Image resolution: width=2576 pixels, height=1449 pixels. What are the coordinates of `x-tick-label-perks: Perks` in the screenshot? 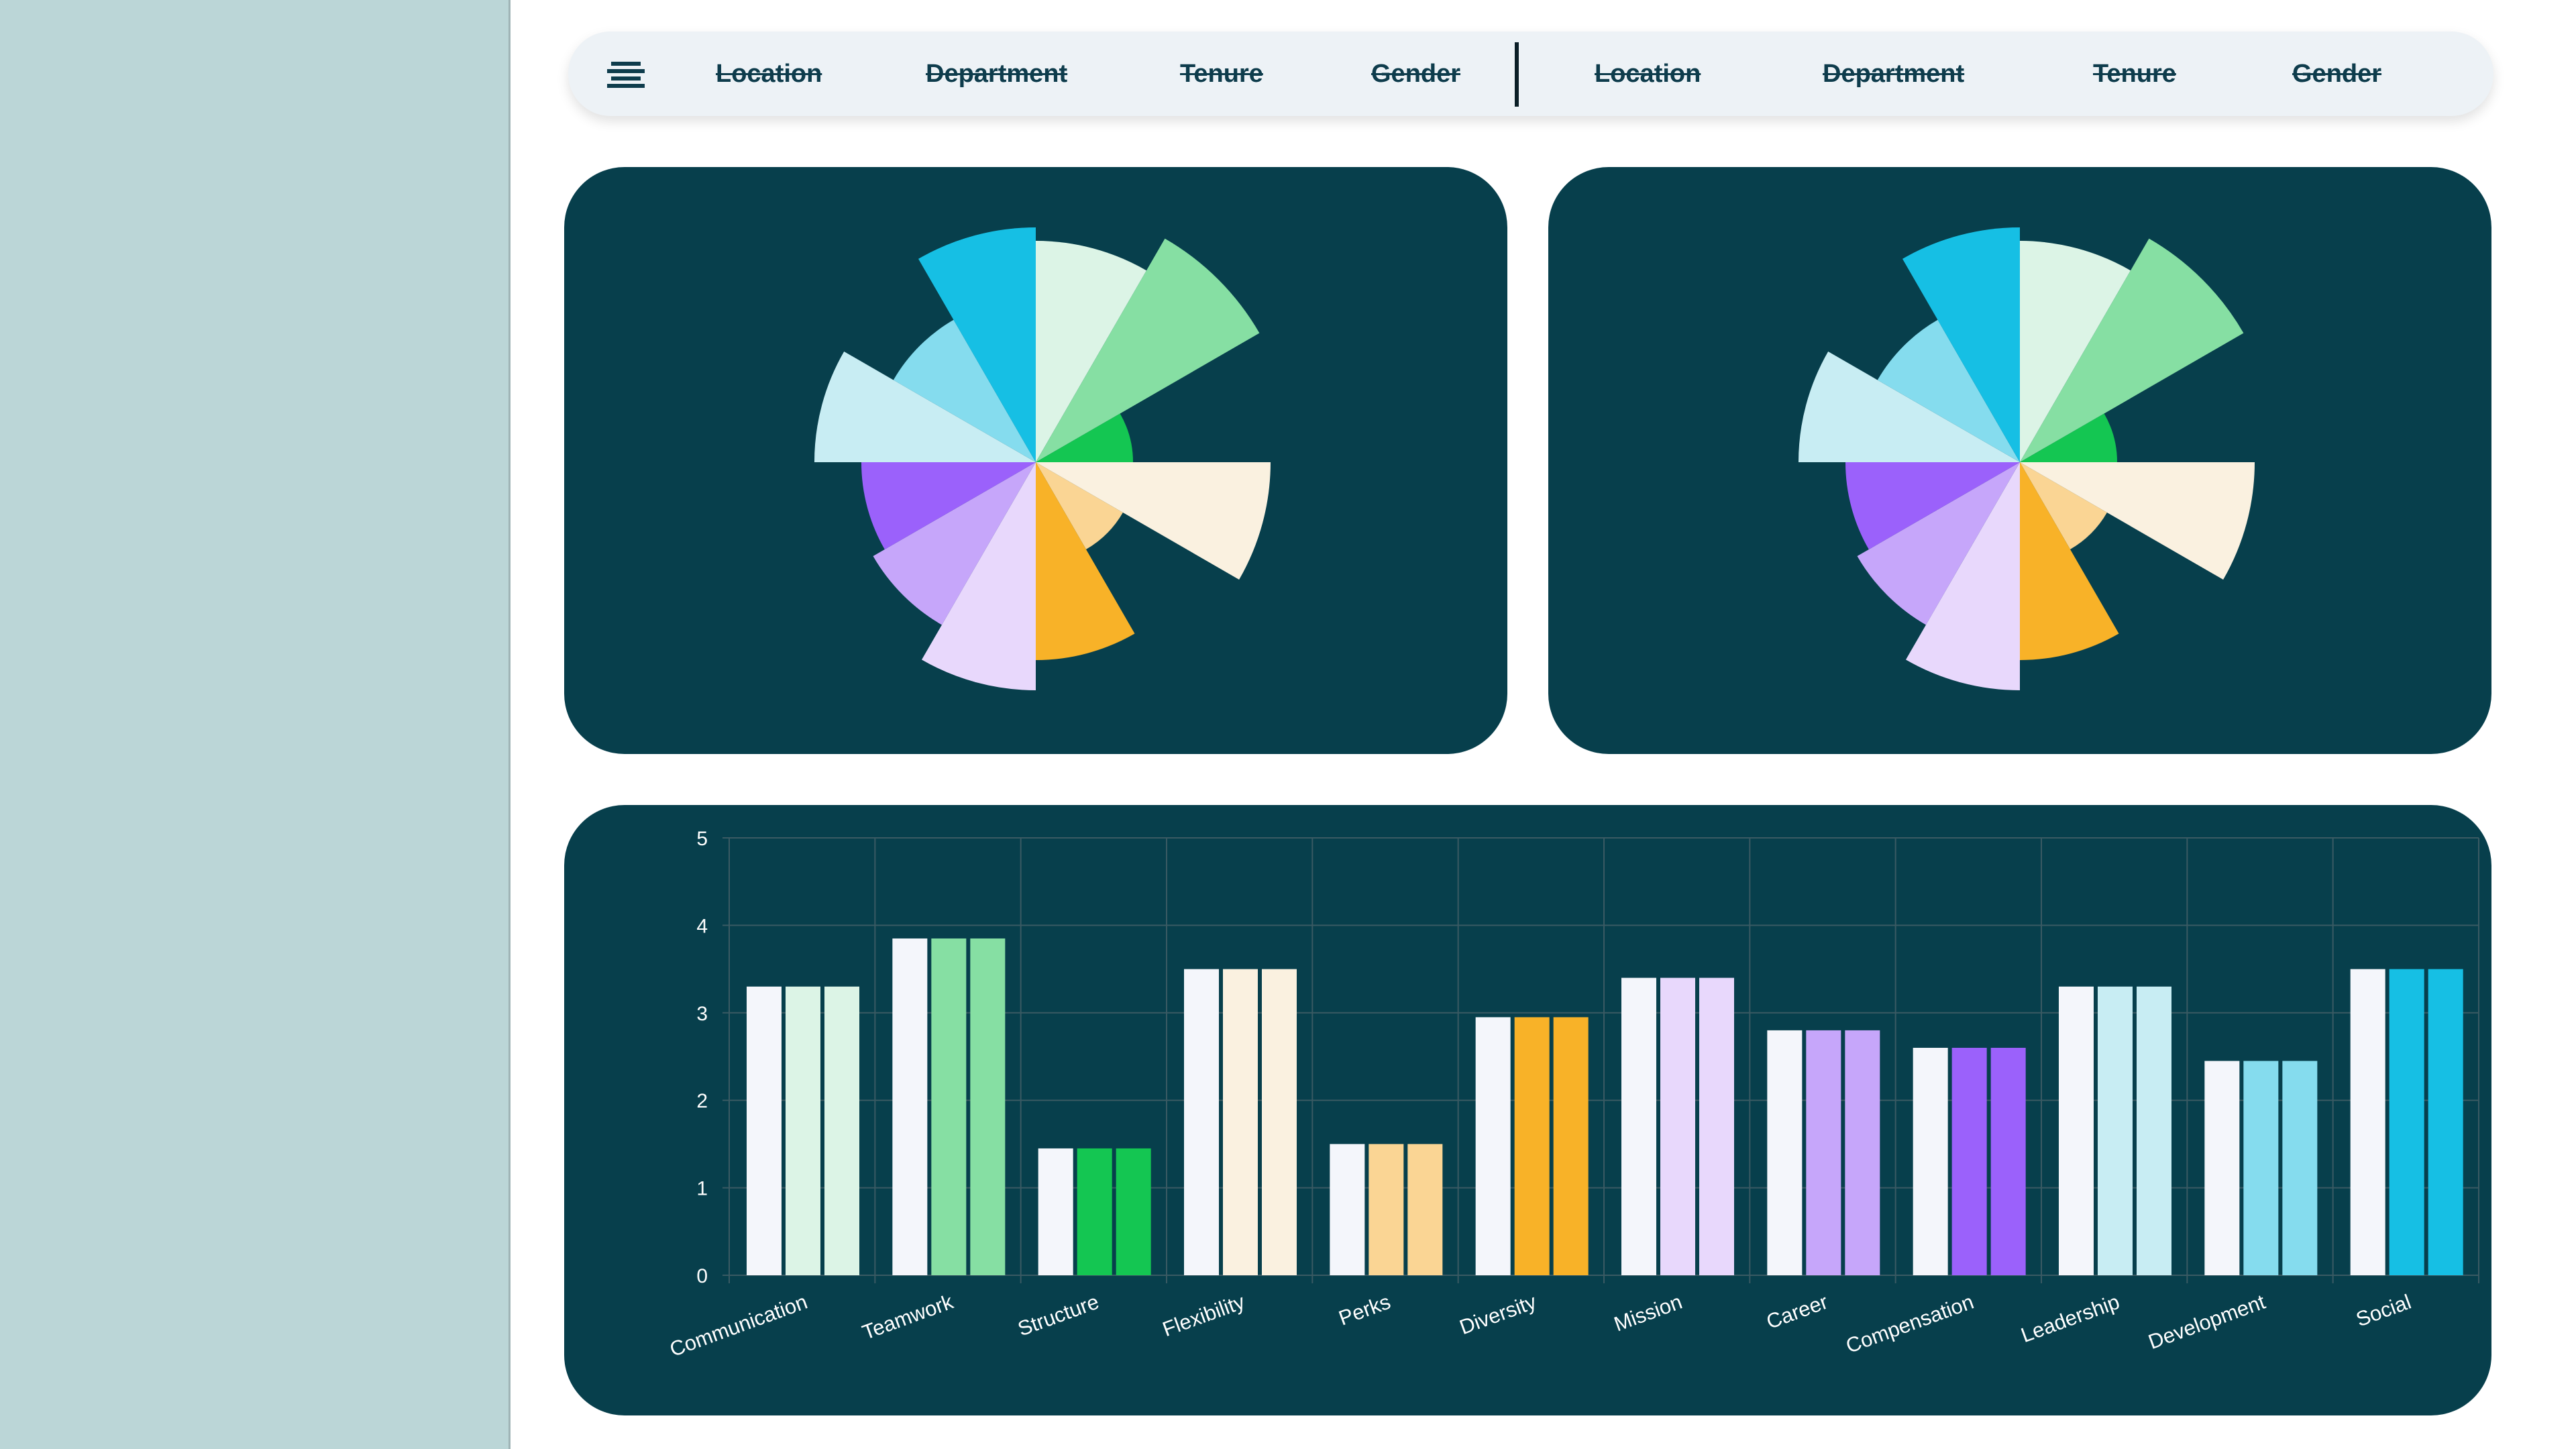 It's located at (1364, 1310).